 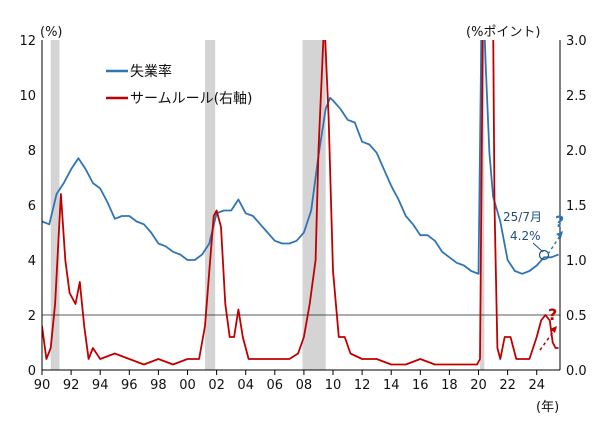 I want to click on unemployment-projection-arrowhead, so click(x=559, y=234).